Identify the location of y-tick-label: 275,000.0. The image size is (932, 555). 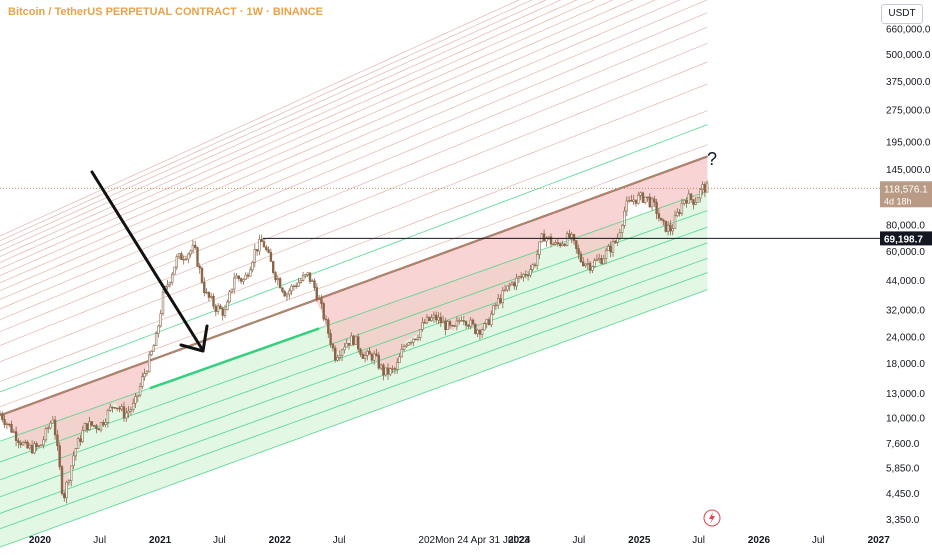
(908, 111).